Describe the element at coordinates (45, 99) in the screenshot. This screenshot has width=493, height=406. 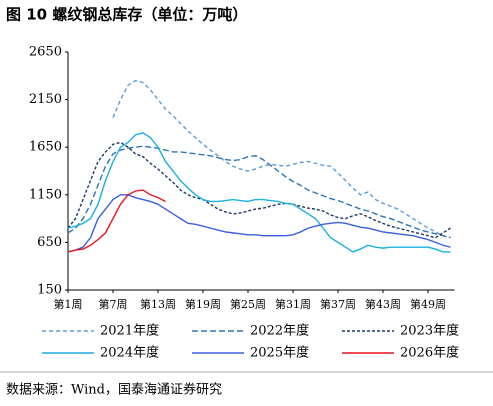
I see `y-tick-label: 2150` at that location.